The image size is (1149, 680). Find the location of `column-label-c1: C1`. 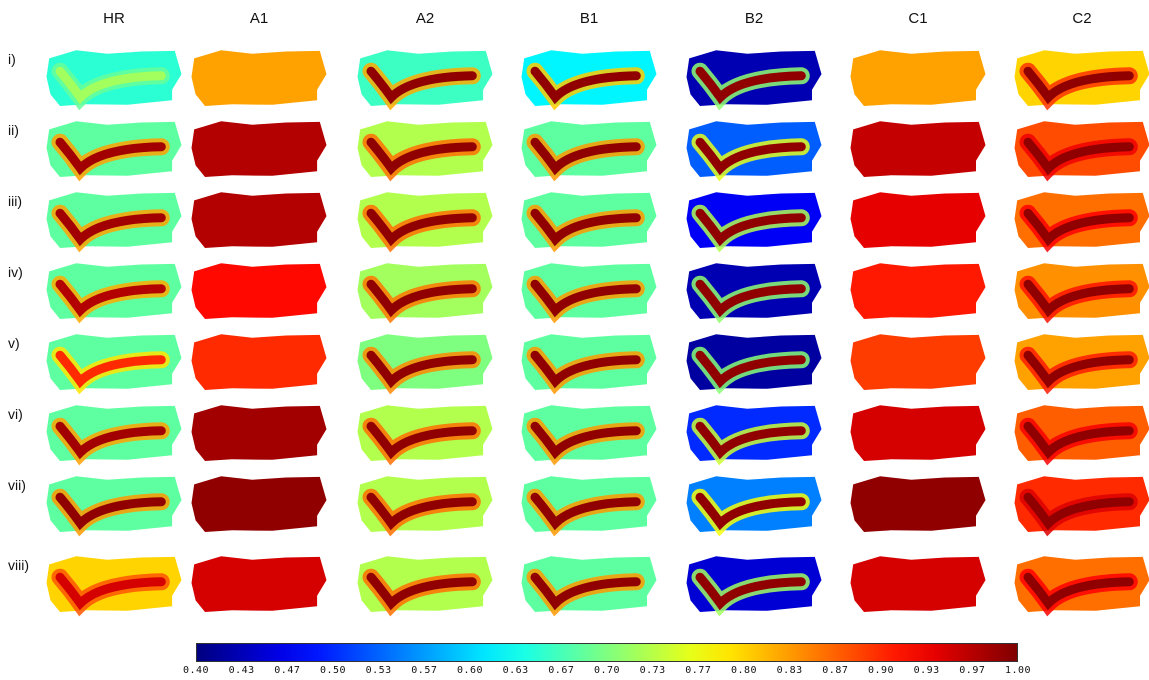

column-label-c1: C1 is located at coordinates (918, 18).